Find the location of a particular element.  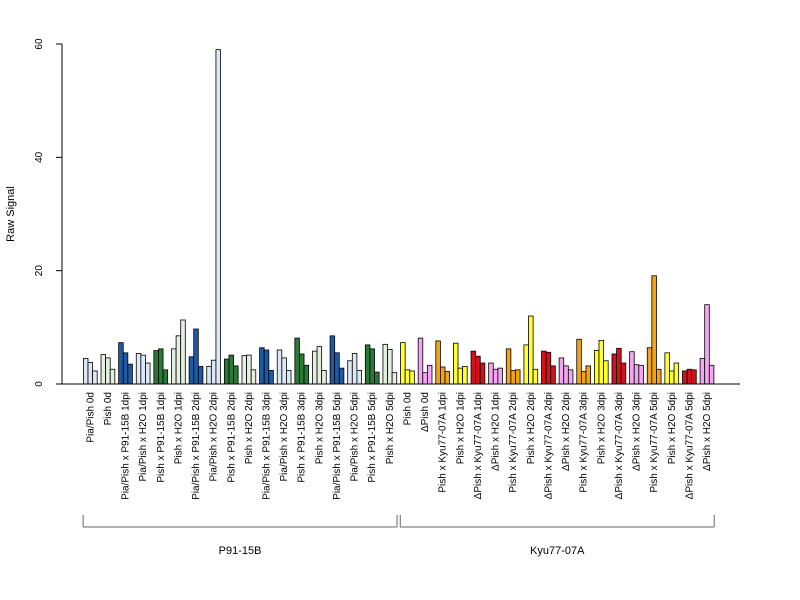

x-tick-label: Pish x H2O 1dpi is located at coordinates (178, 428).